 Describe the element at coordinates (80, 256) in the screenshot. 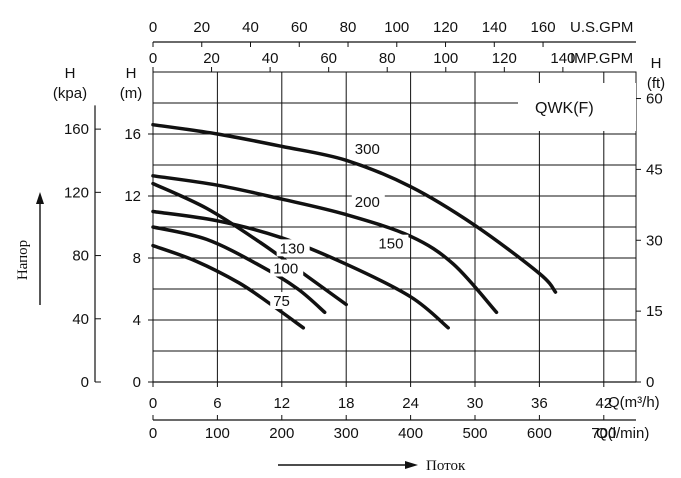

I see `y-tick-label-kpa: 80` at that location.